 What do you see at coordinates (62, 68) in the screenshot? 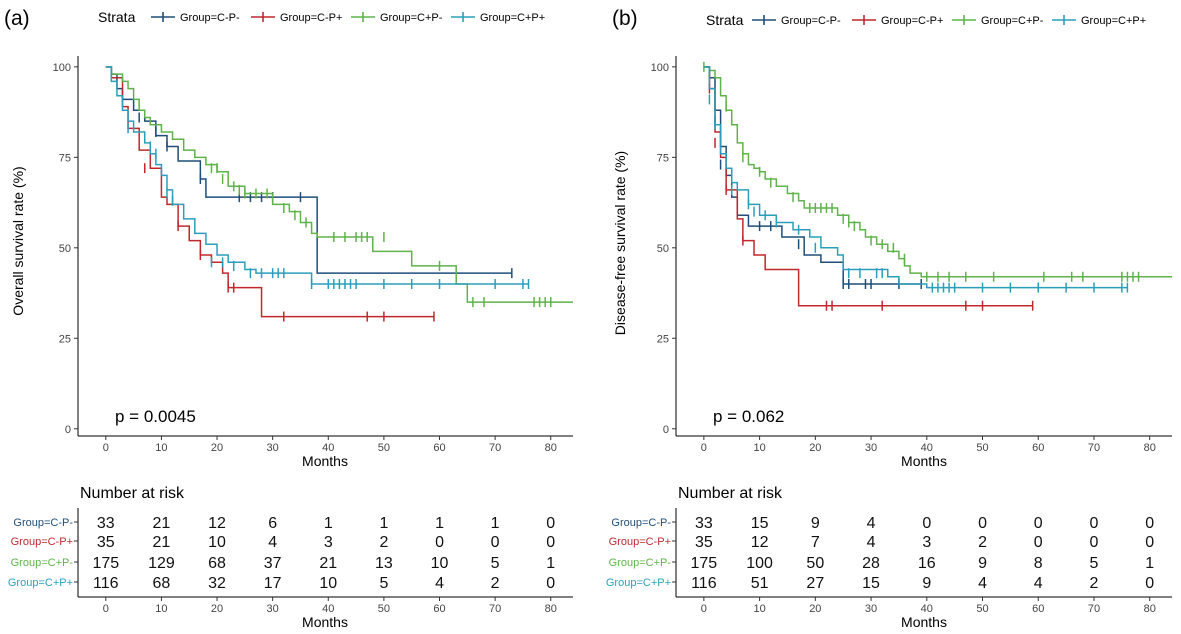
I see `y-tick-label: 100` at bounding box center [62, 68].